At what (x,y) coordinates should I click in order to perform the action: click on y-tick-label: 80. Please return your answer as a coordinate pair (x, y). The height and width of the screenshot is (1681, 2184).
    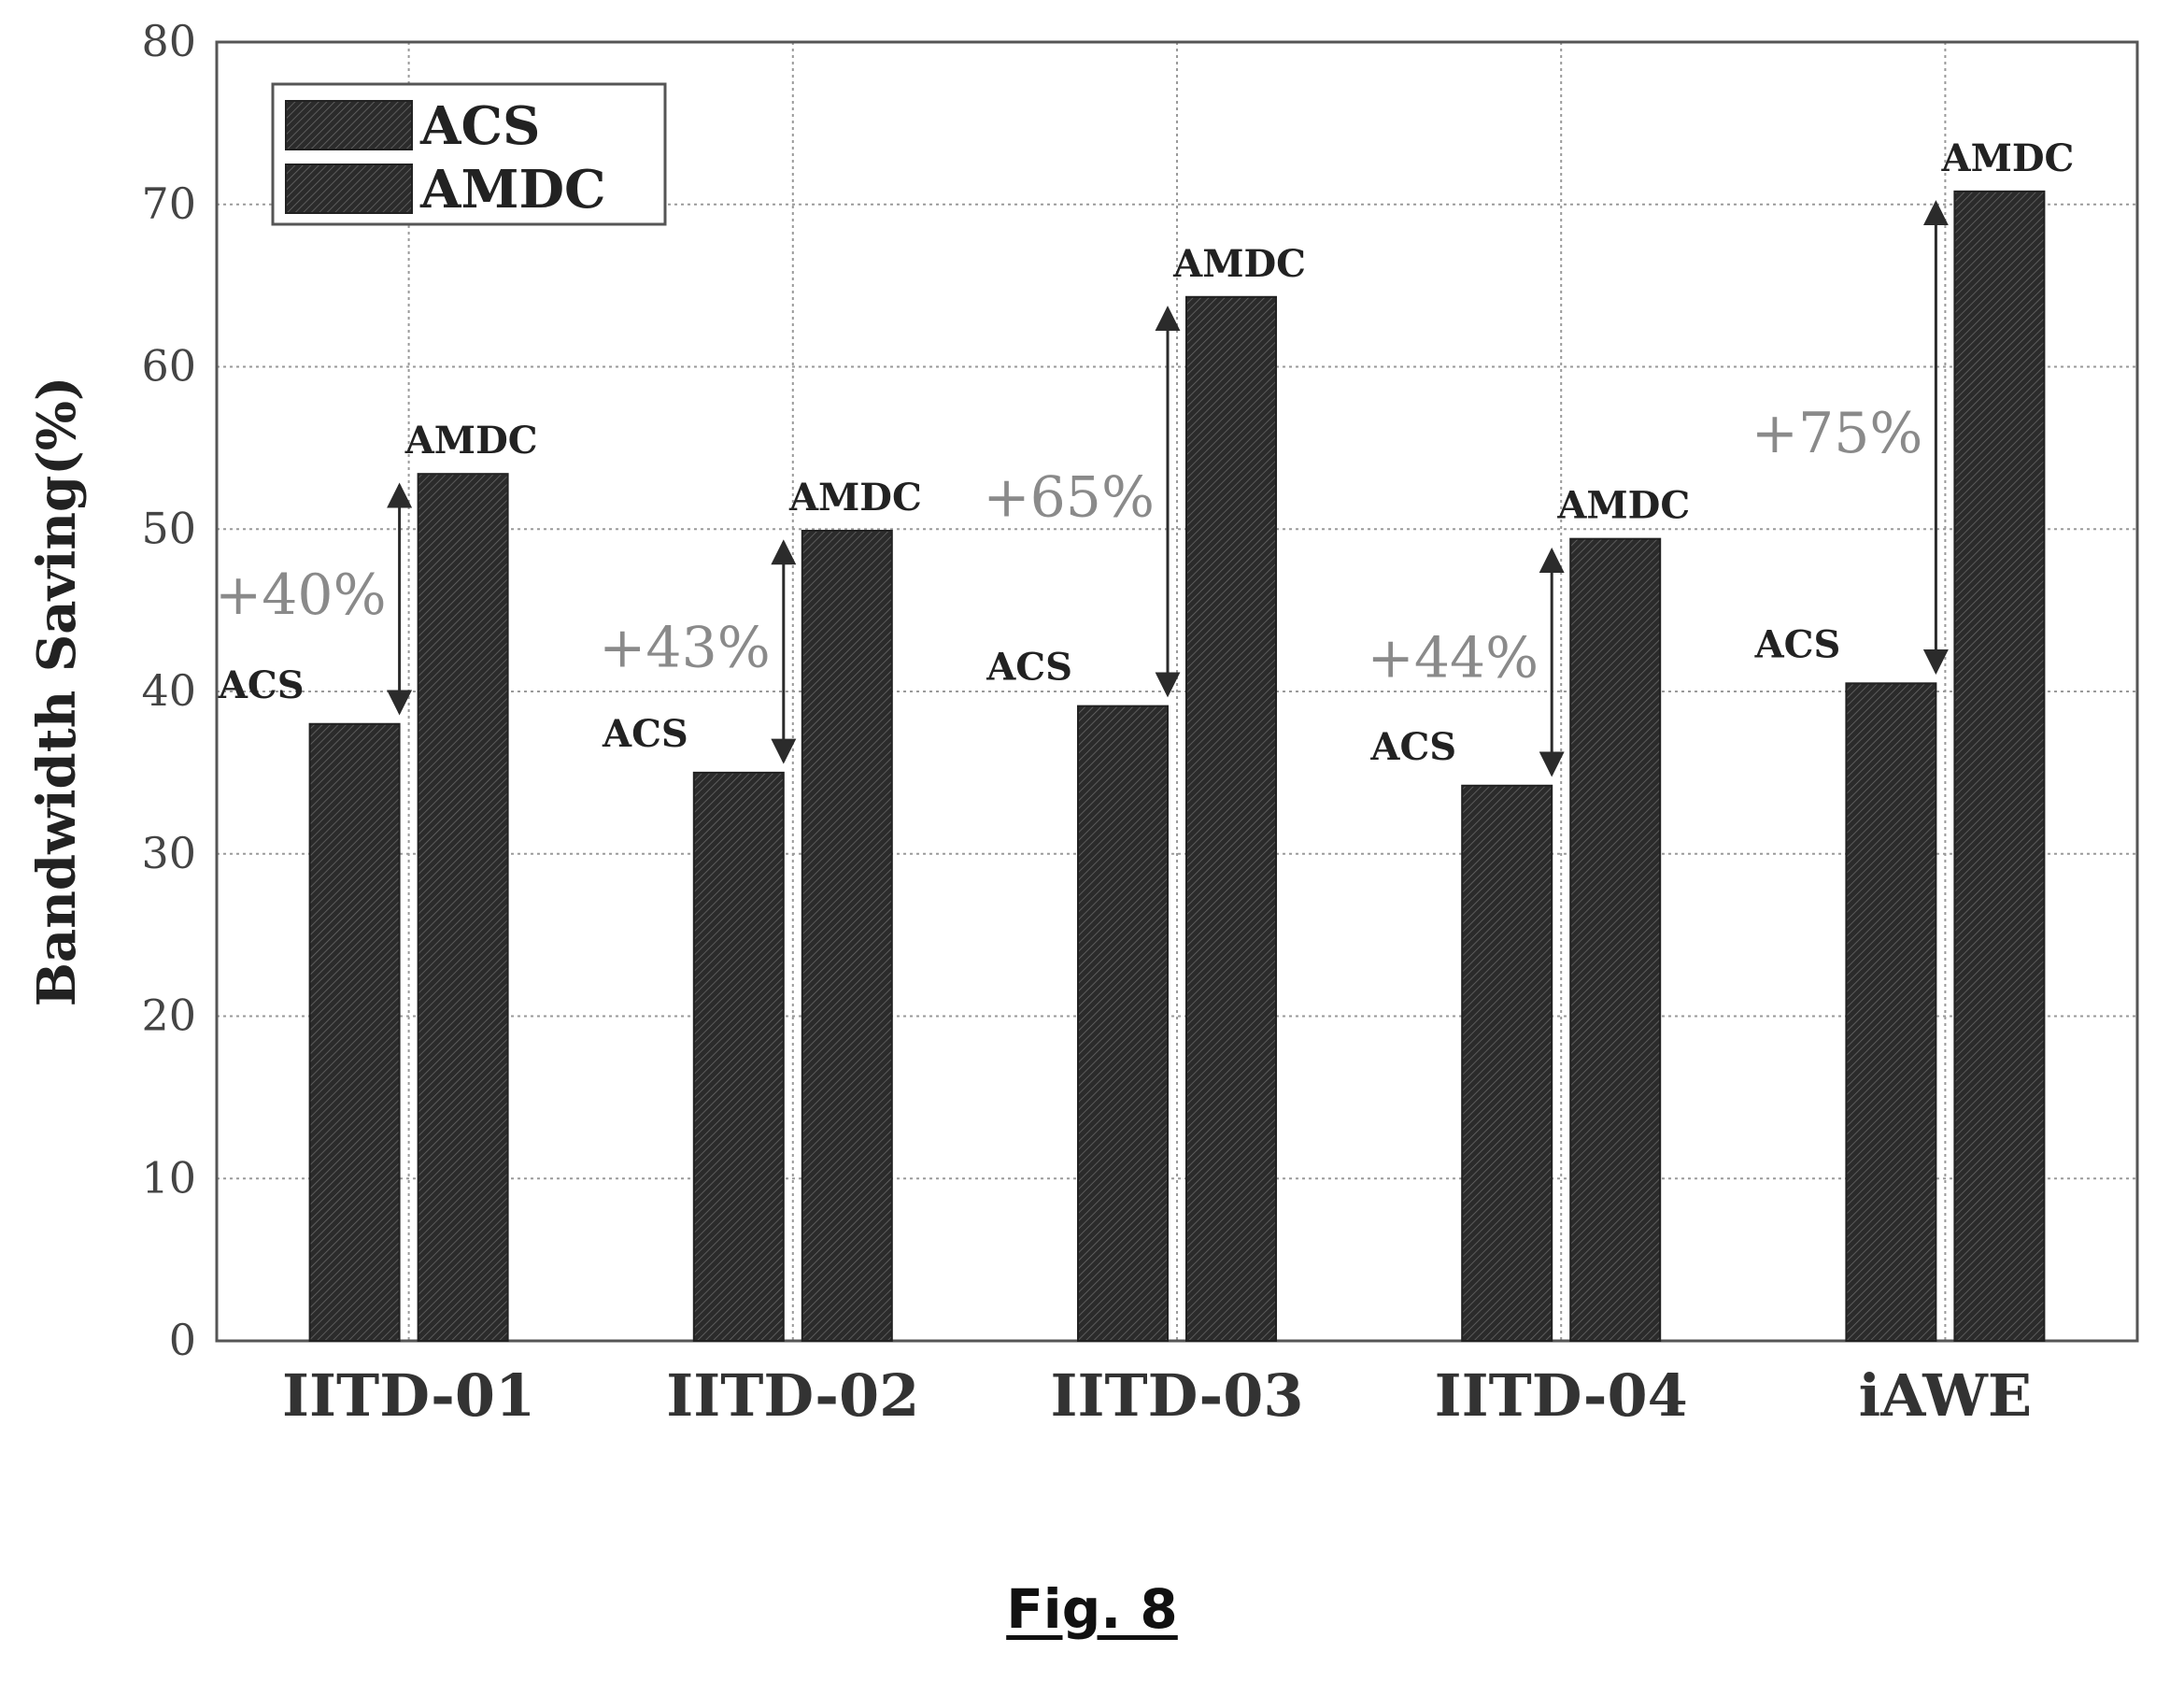
    Looking at the image, I should click on (168, 41).